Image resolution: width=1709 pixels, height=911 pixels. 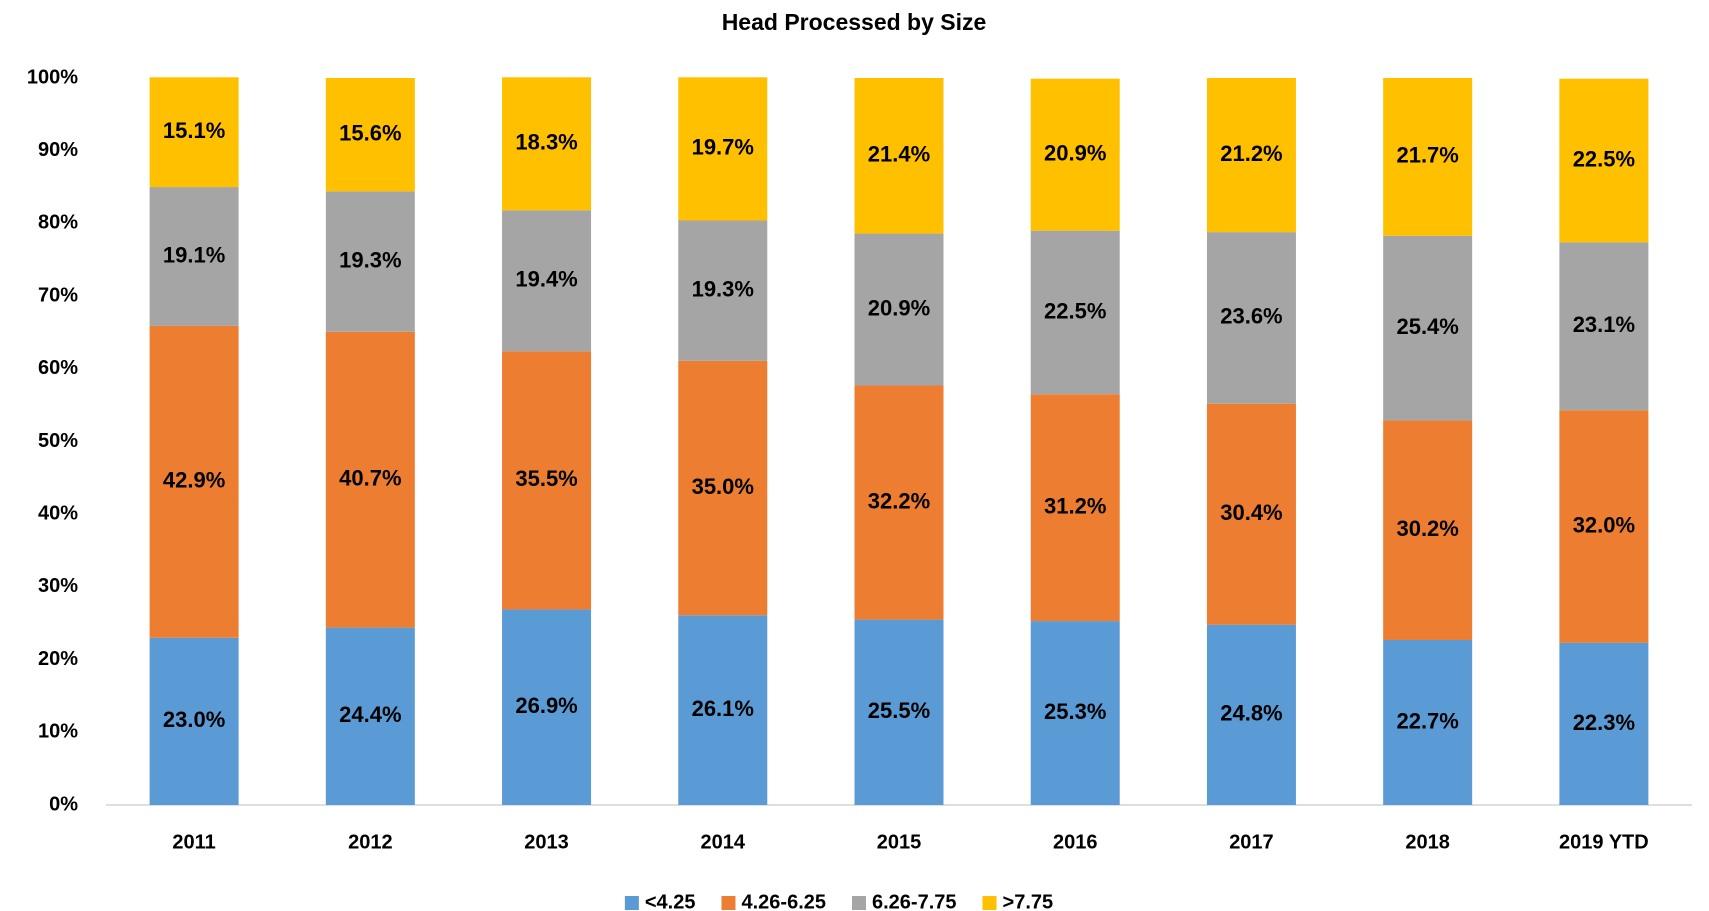 I want to click on data-label: 24.4%, so click(x=370, y=714).